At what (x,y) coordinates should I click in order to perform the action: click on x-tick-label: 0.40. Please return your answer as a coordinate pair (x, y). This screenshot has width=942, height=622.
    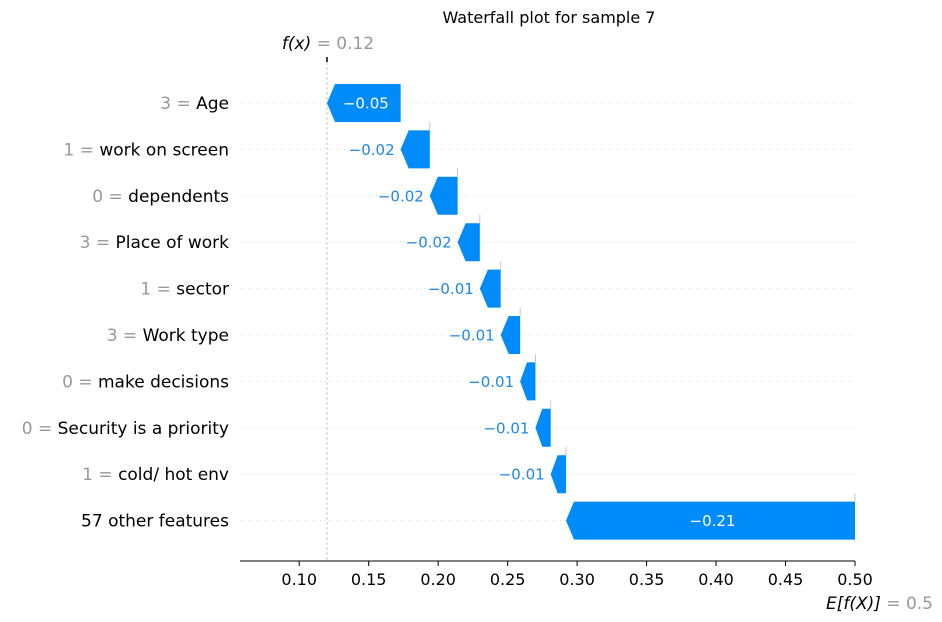
    Looking at the image, I should click on (716, 579).